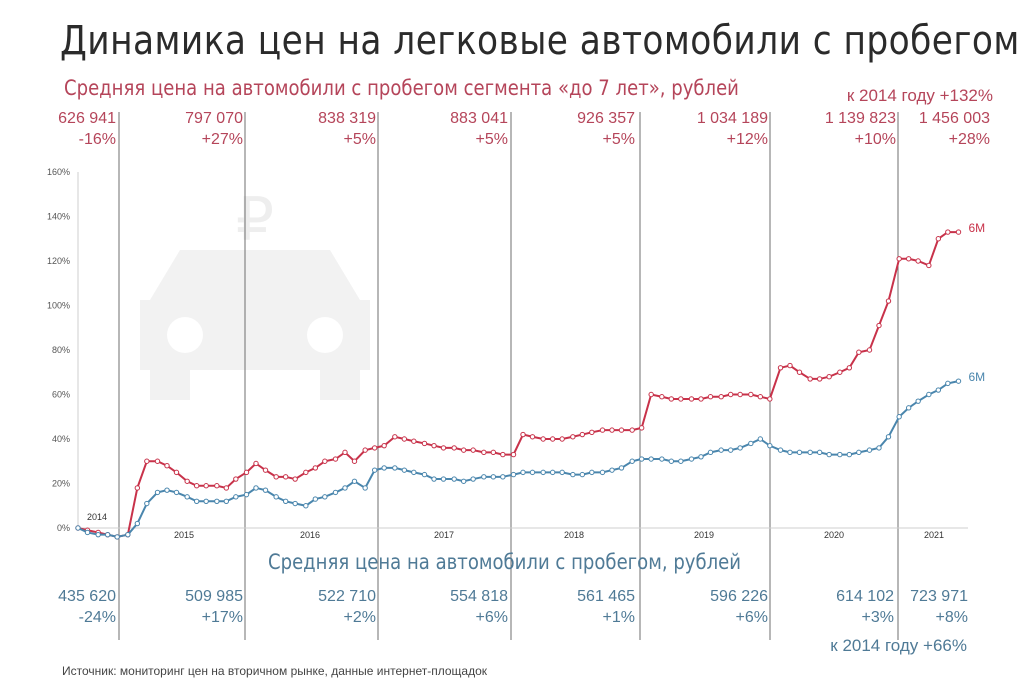 The width and height of the screenshot is (1023, 686). What do you see at coordinates (87, 118) in the screenshot?
I see `period-price: 626 941` at bounding box center [87, 118].